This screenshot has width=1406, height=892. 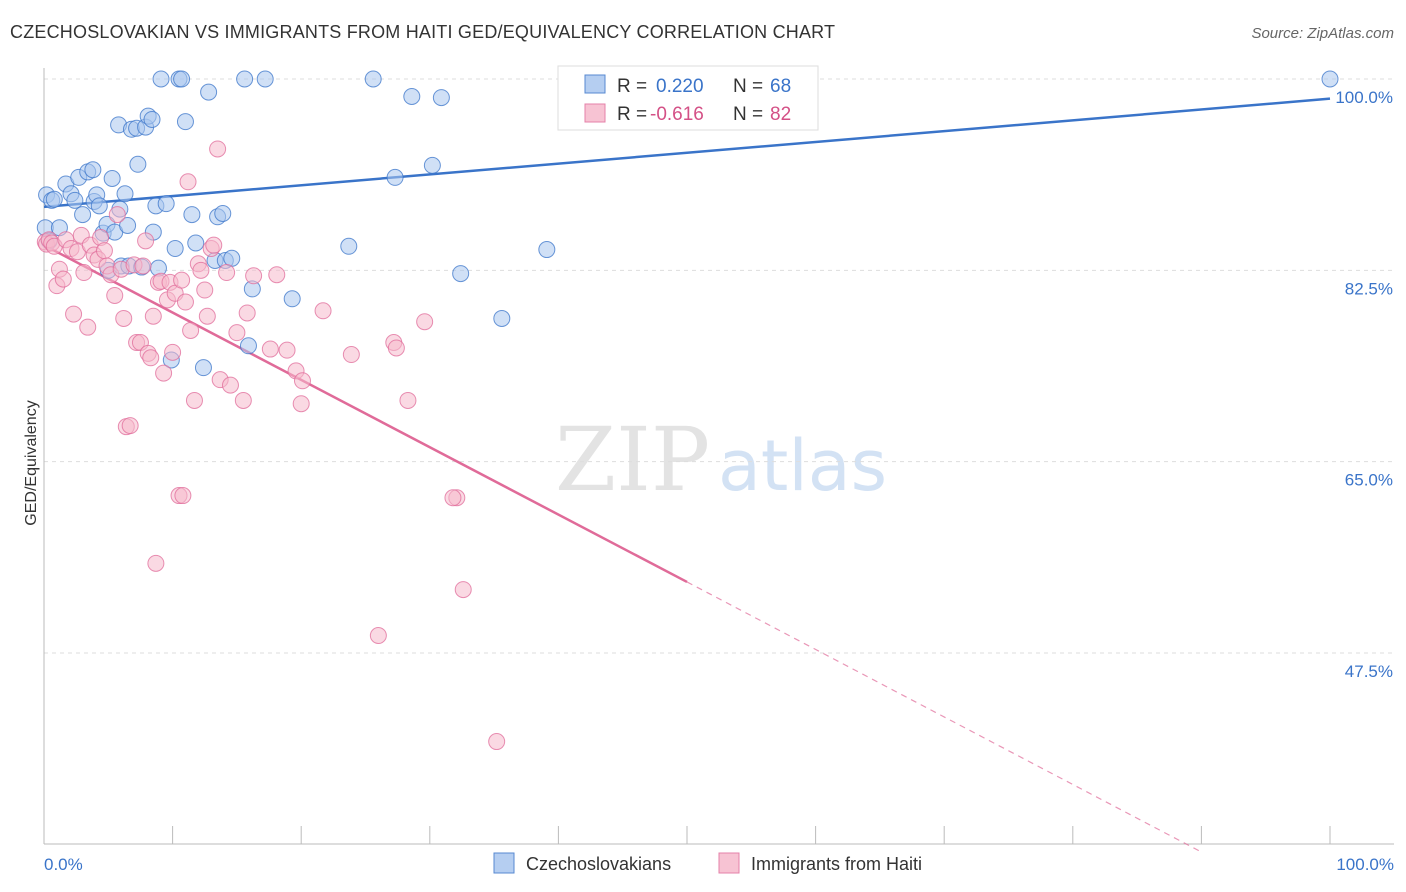 I want to click on y-tick-label: 82.5%, so click(x=1369, y=288).